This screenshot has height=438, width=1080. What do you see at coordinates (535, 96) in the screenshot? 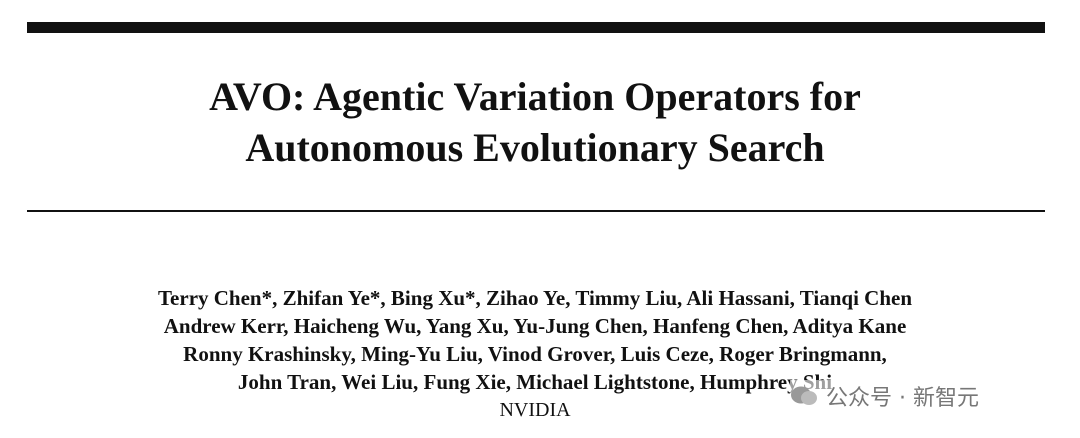
I see `title-line: AVO: Agentic Variation Operators for` at bounding box center [535, 96].